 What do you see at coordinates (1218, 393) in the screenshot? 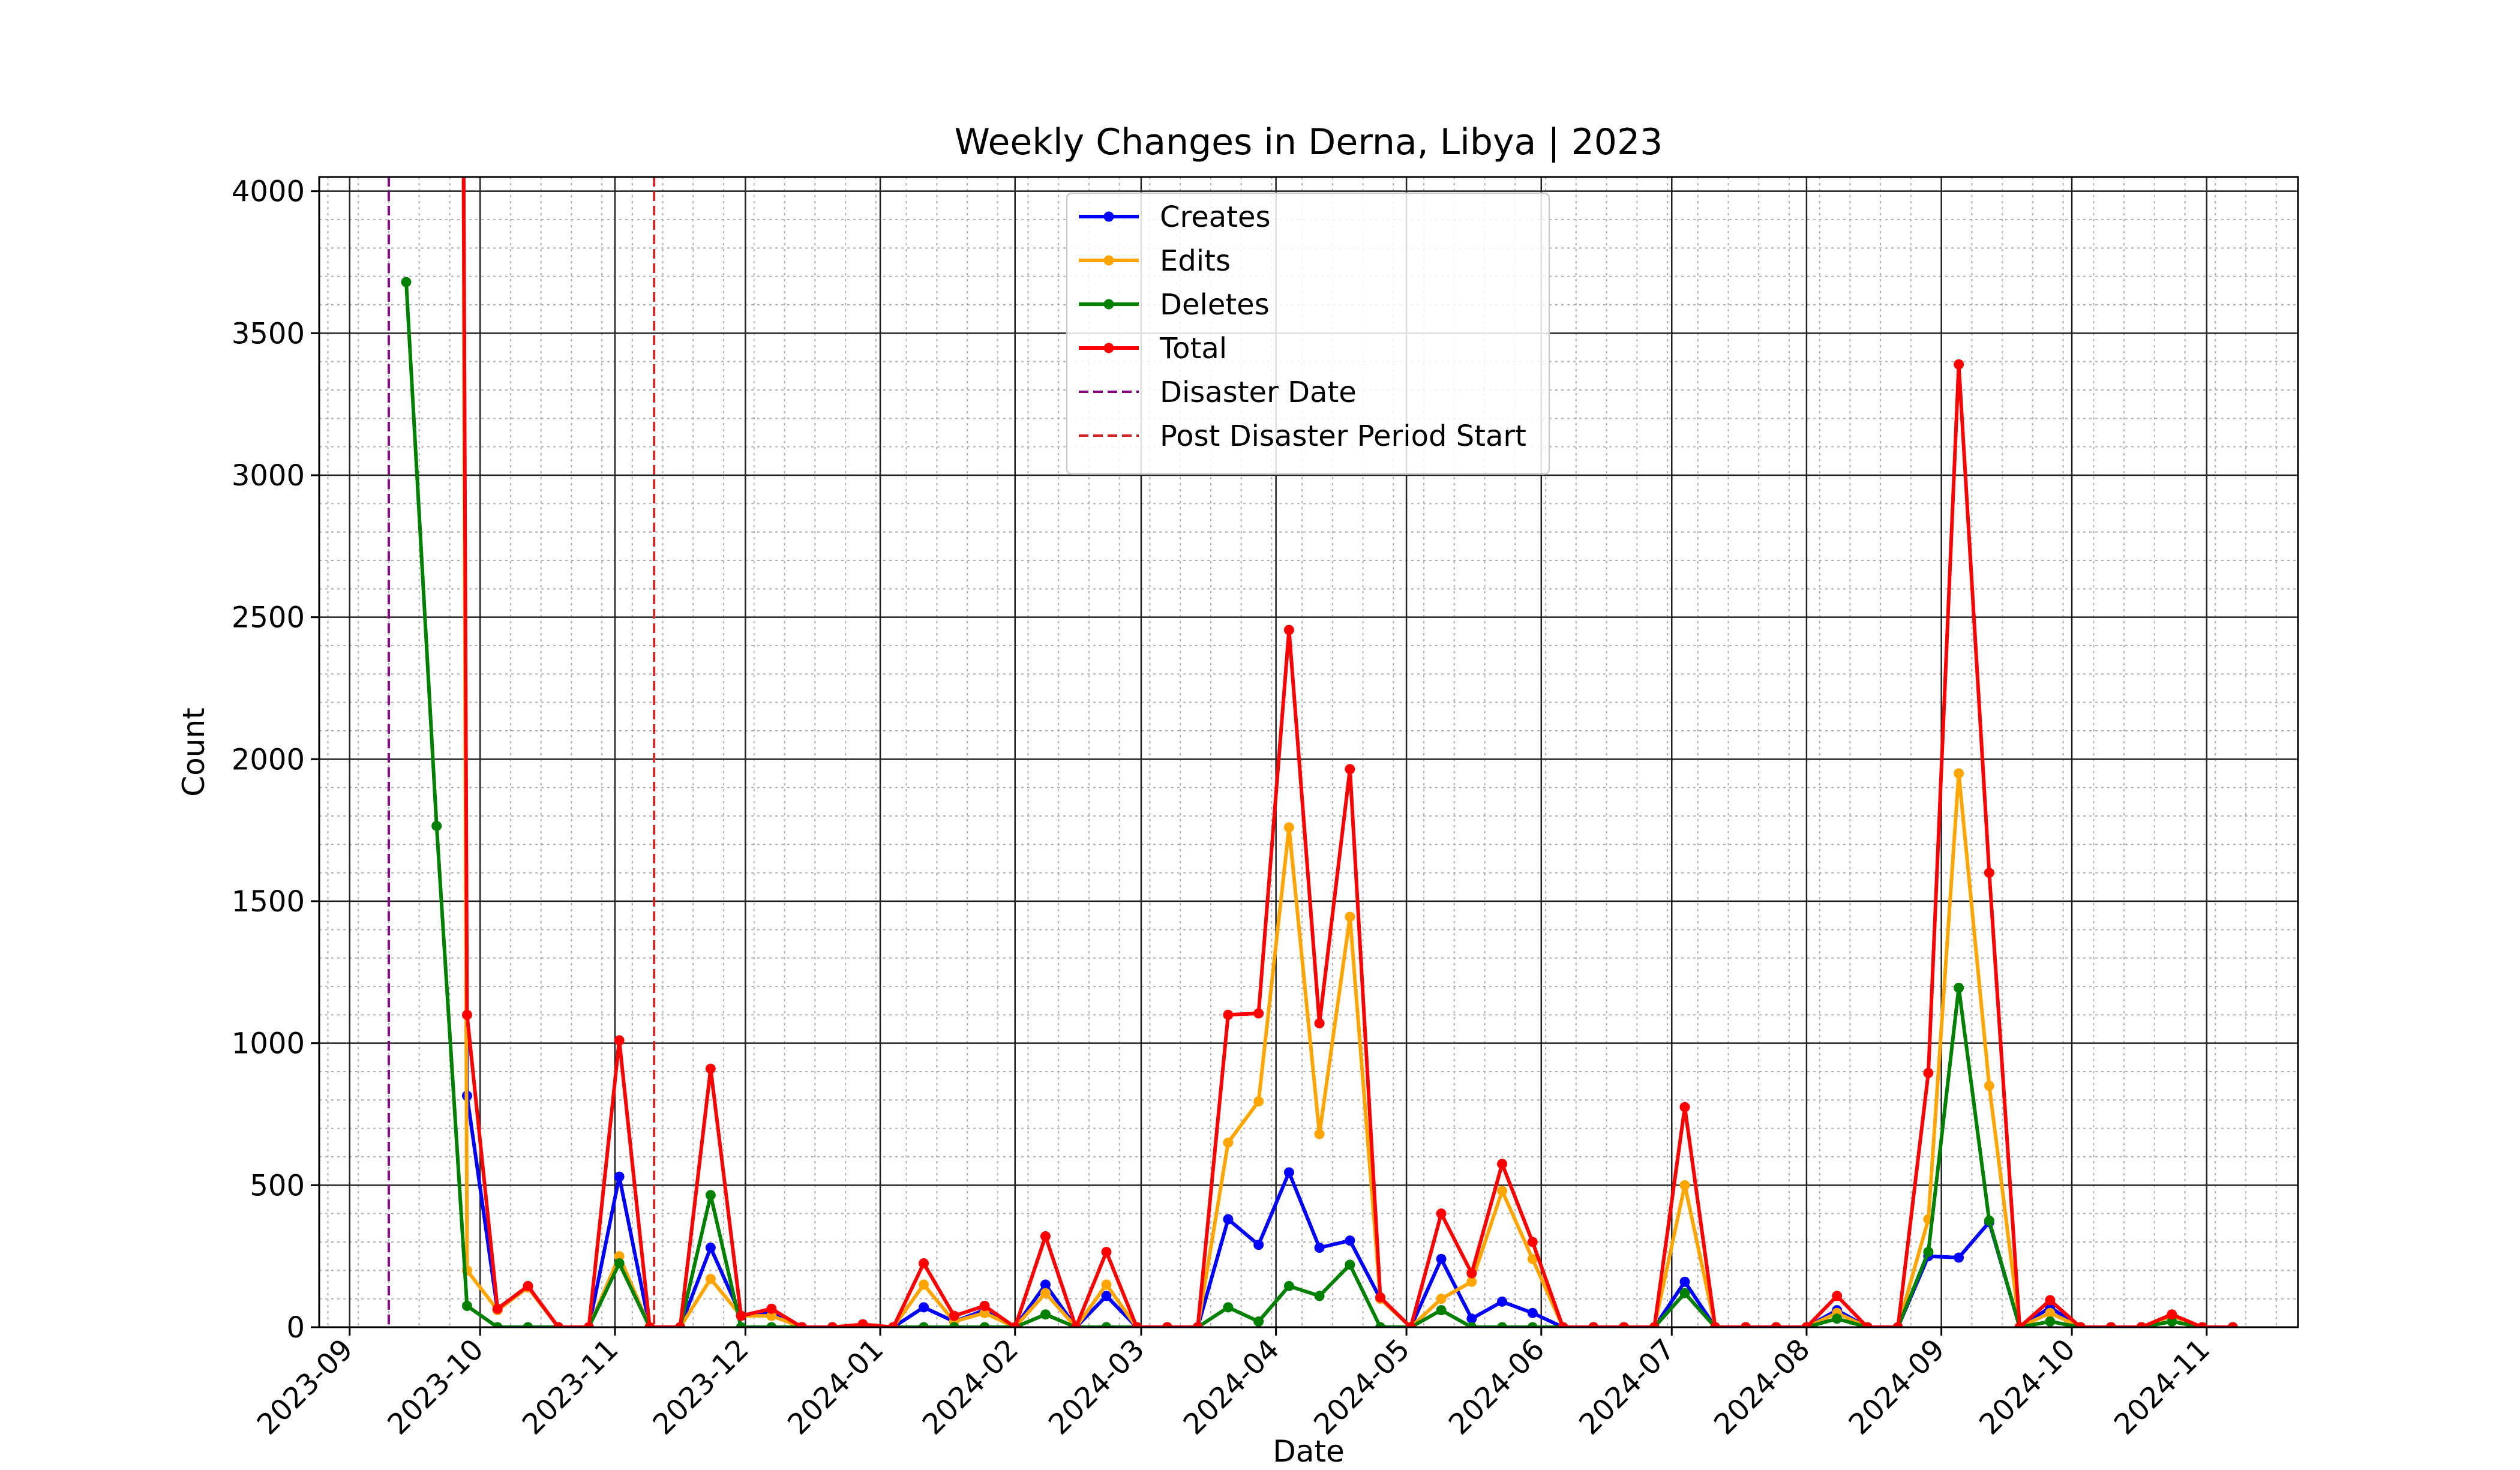
I see `legend-entry-disaster-date: Disaster Date` at bounding box center [1218, 393].